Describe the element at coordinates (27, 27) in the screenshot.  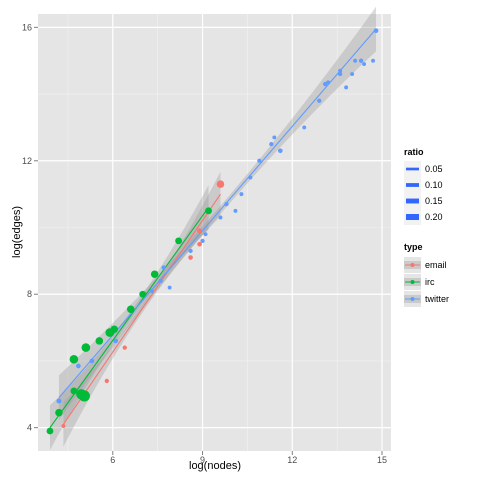
I see `y-tick-label: 16` at that location.